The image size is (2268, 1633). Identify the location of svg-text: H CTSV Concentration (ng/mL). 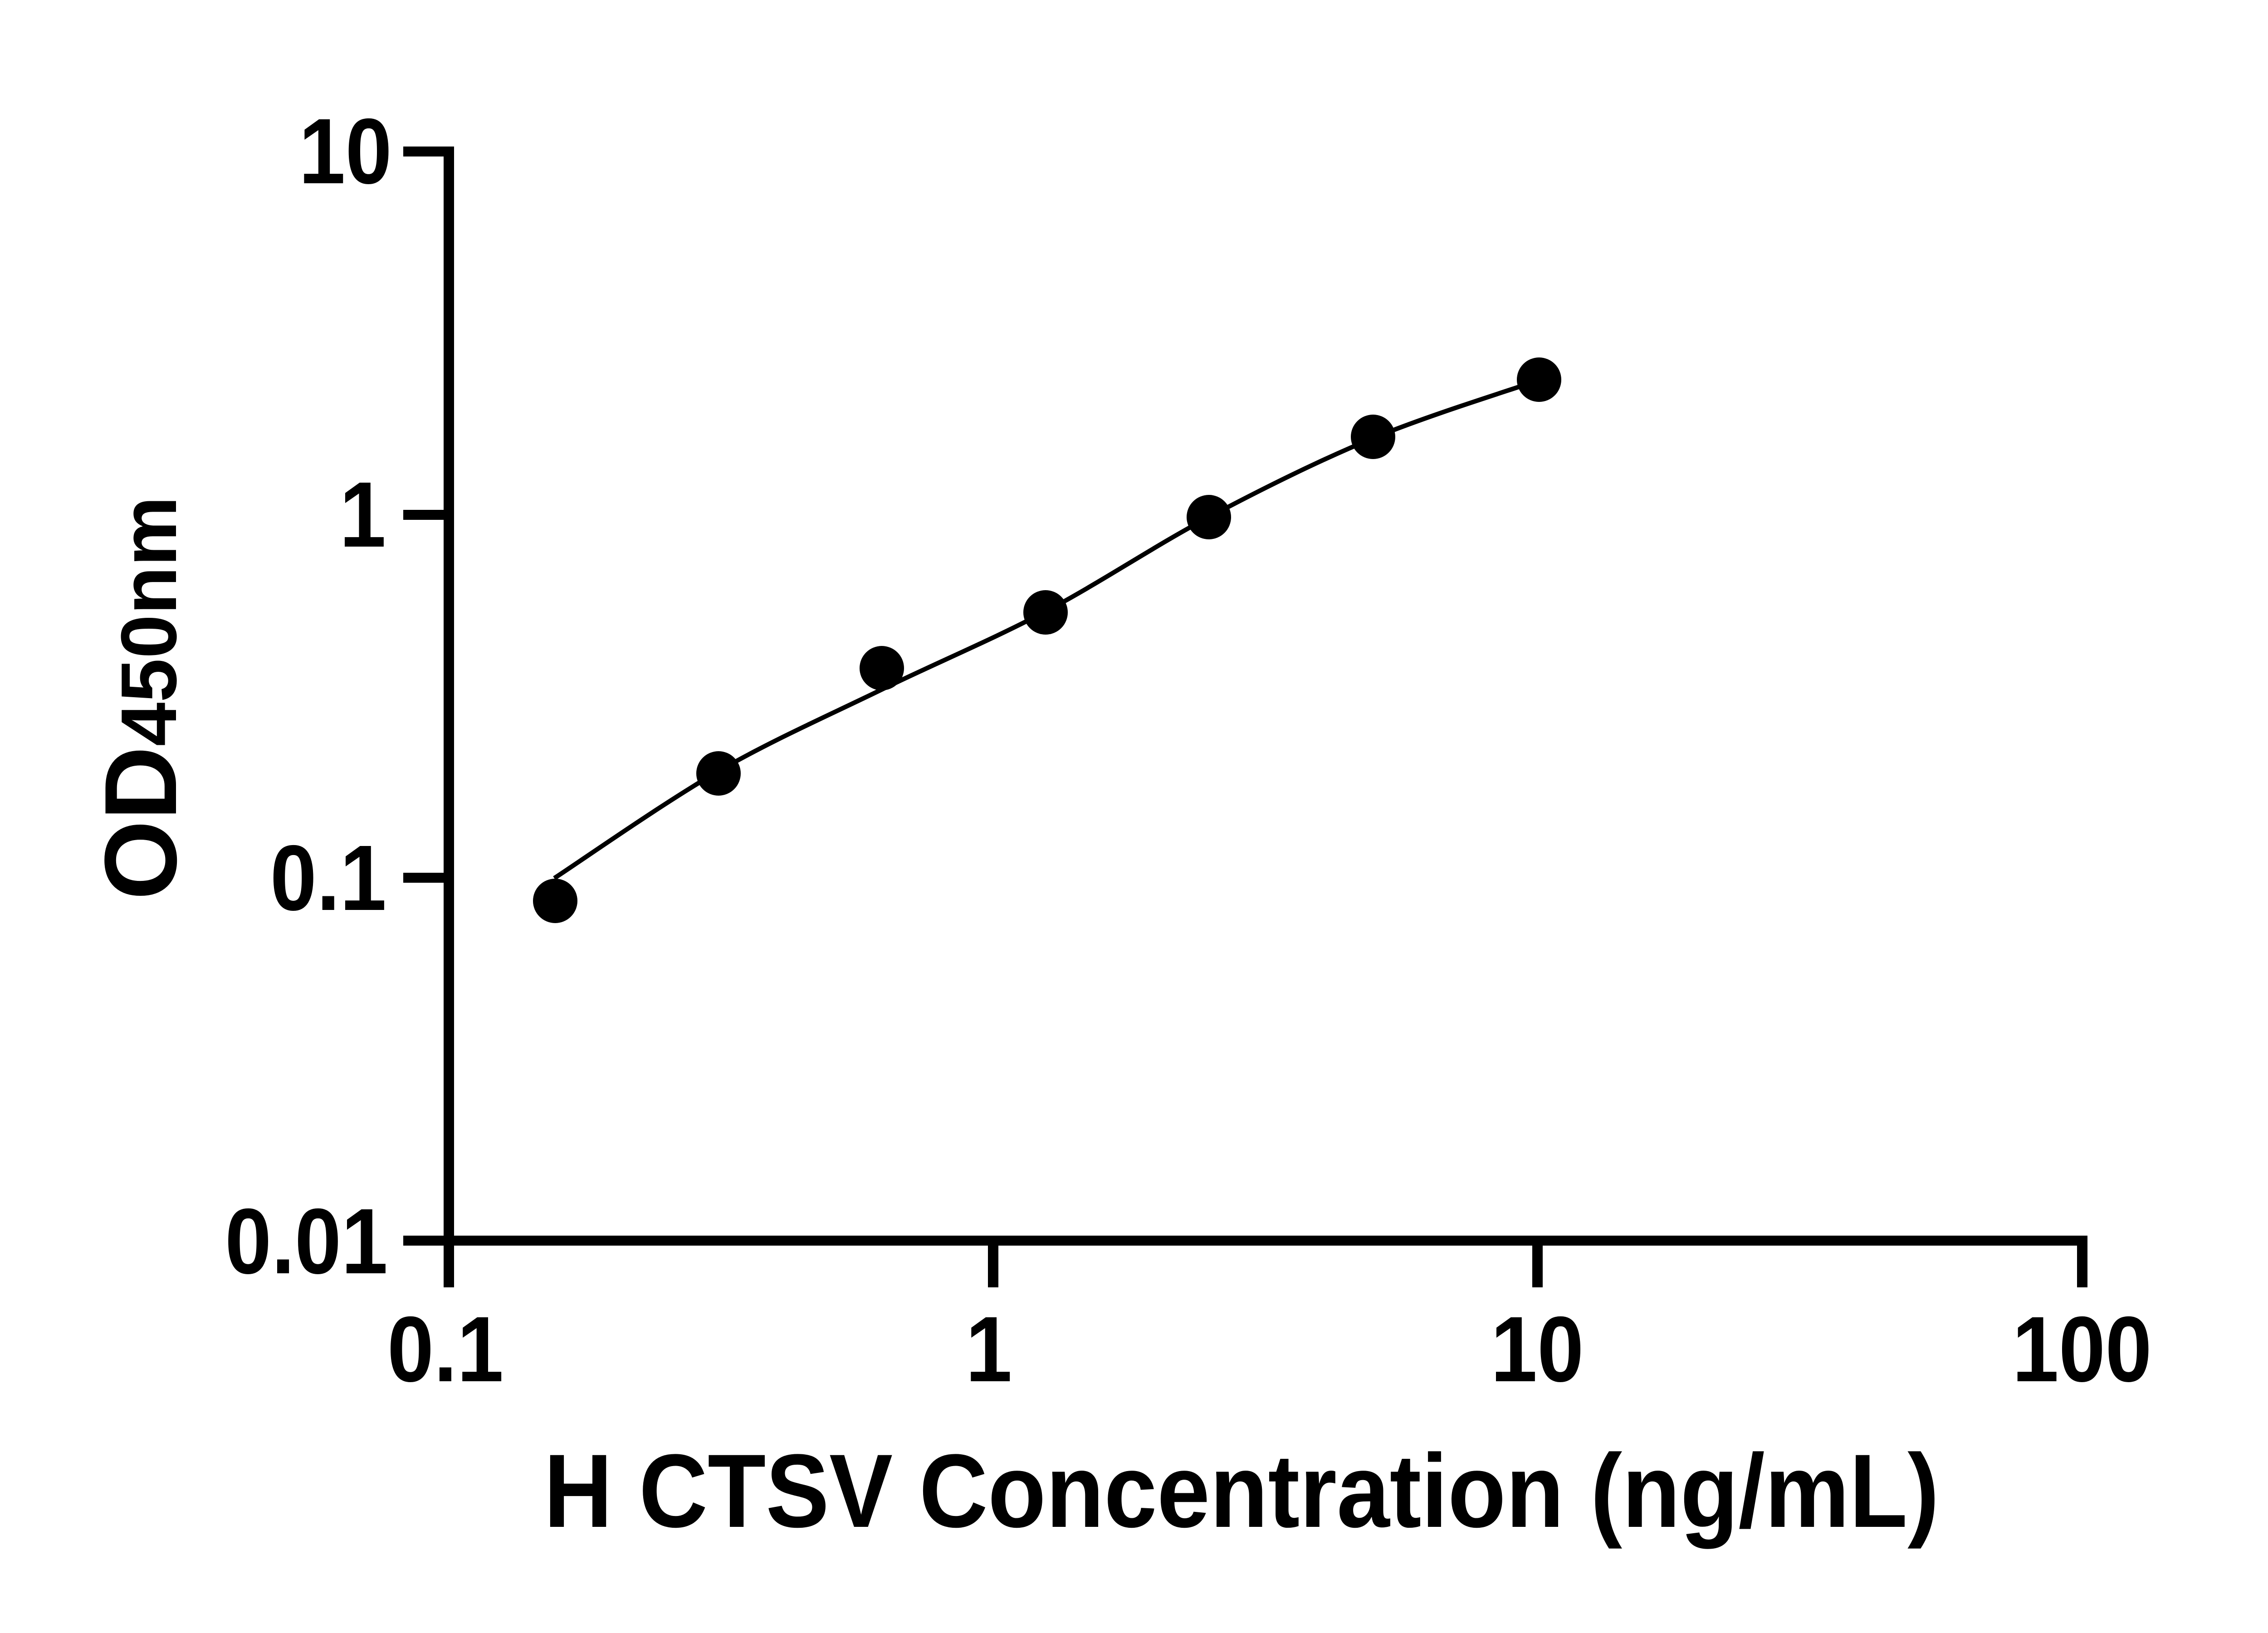
(1242, 1491).